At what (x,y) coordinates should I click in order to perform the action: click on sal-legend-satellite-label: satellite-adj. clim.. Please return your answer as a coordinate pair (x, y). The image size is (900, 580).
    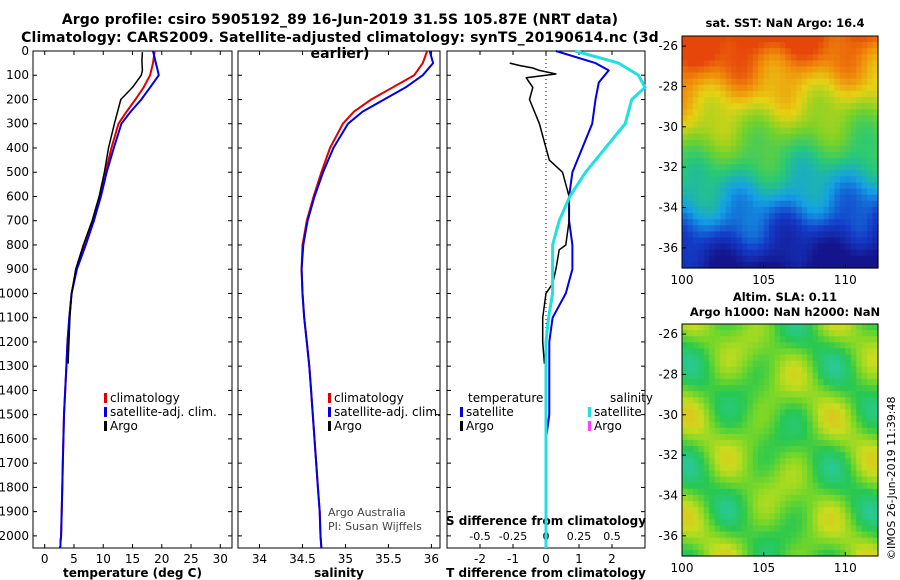
    Looking at the image, I should click on (387, 412).